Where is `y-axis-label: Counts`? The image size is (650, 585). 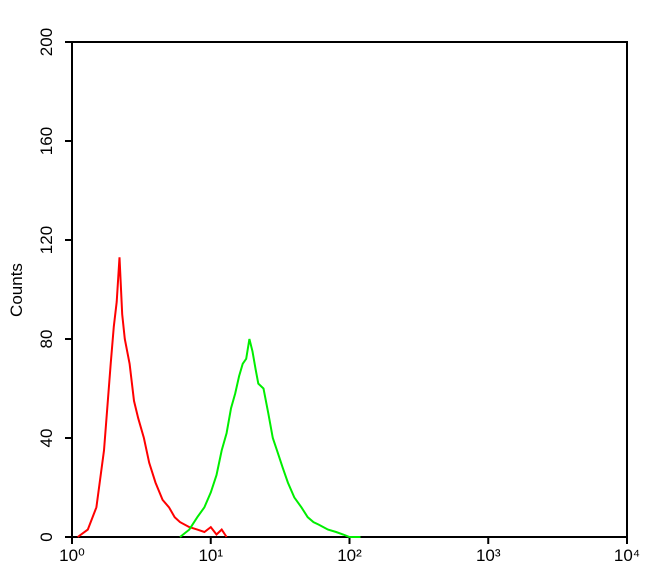
y-axis-label: Counts is located at coordinates (16, 290).